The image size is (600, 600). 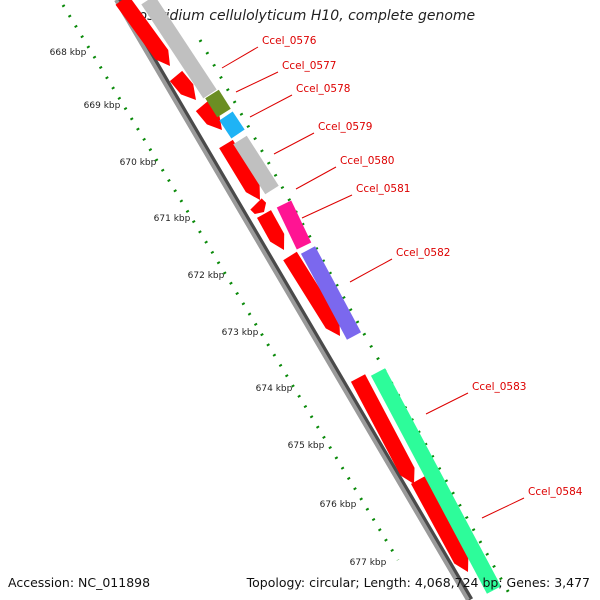 I want to click on kbp-tick-label: 673 kbp, so click(x=240, y=333).